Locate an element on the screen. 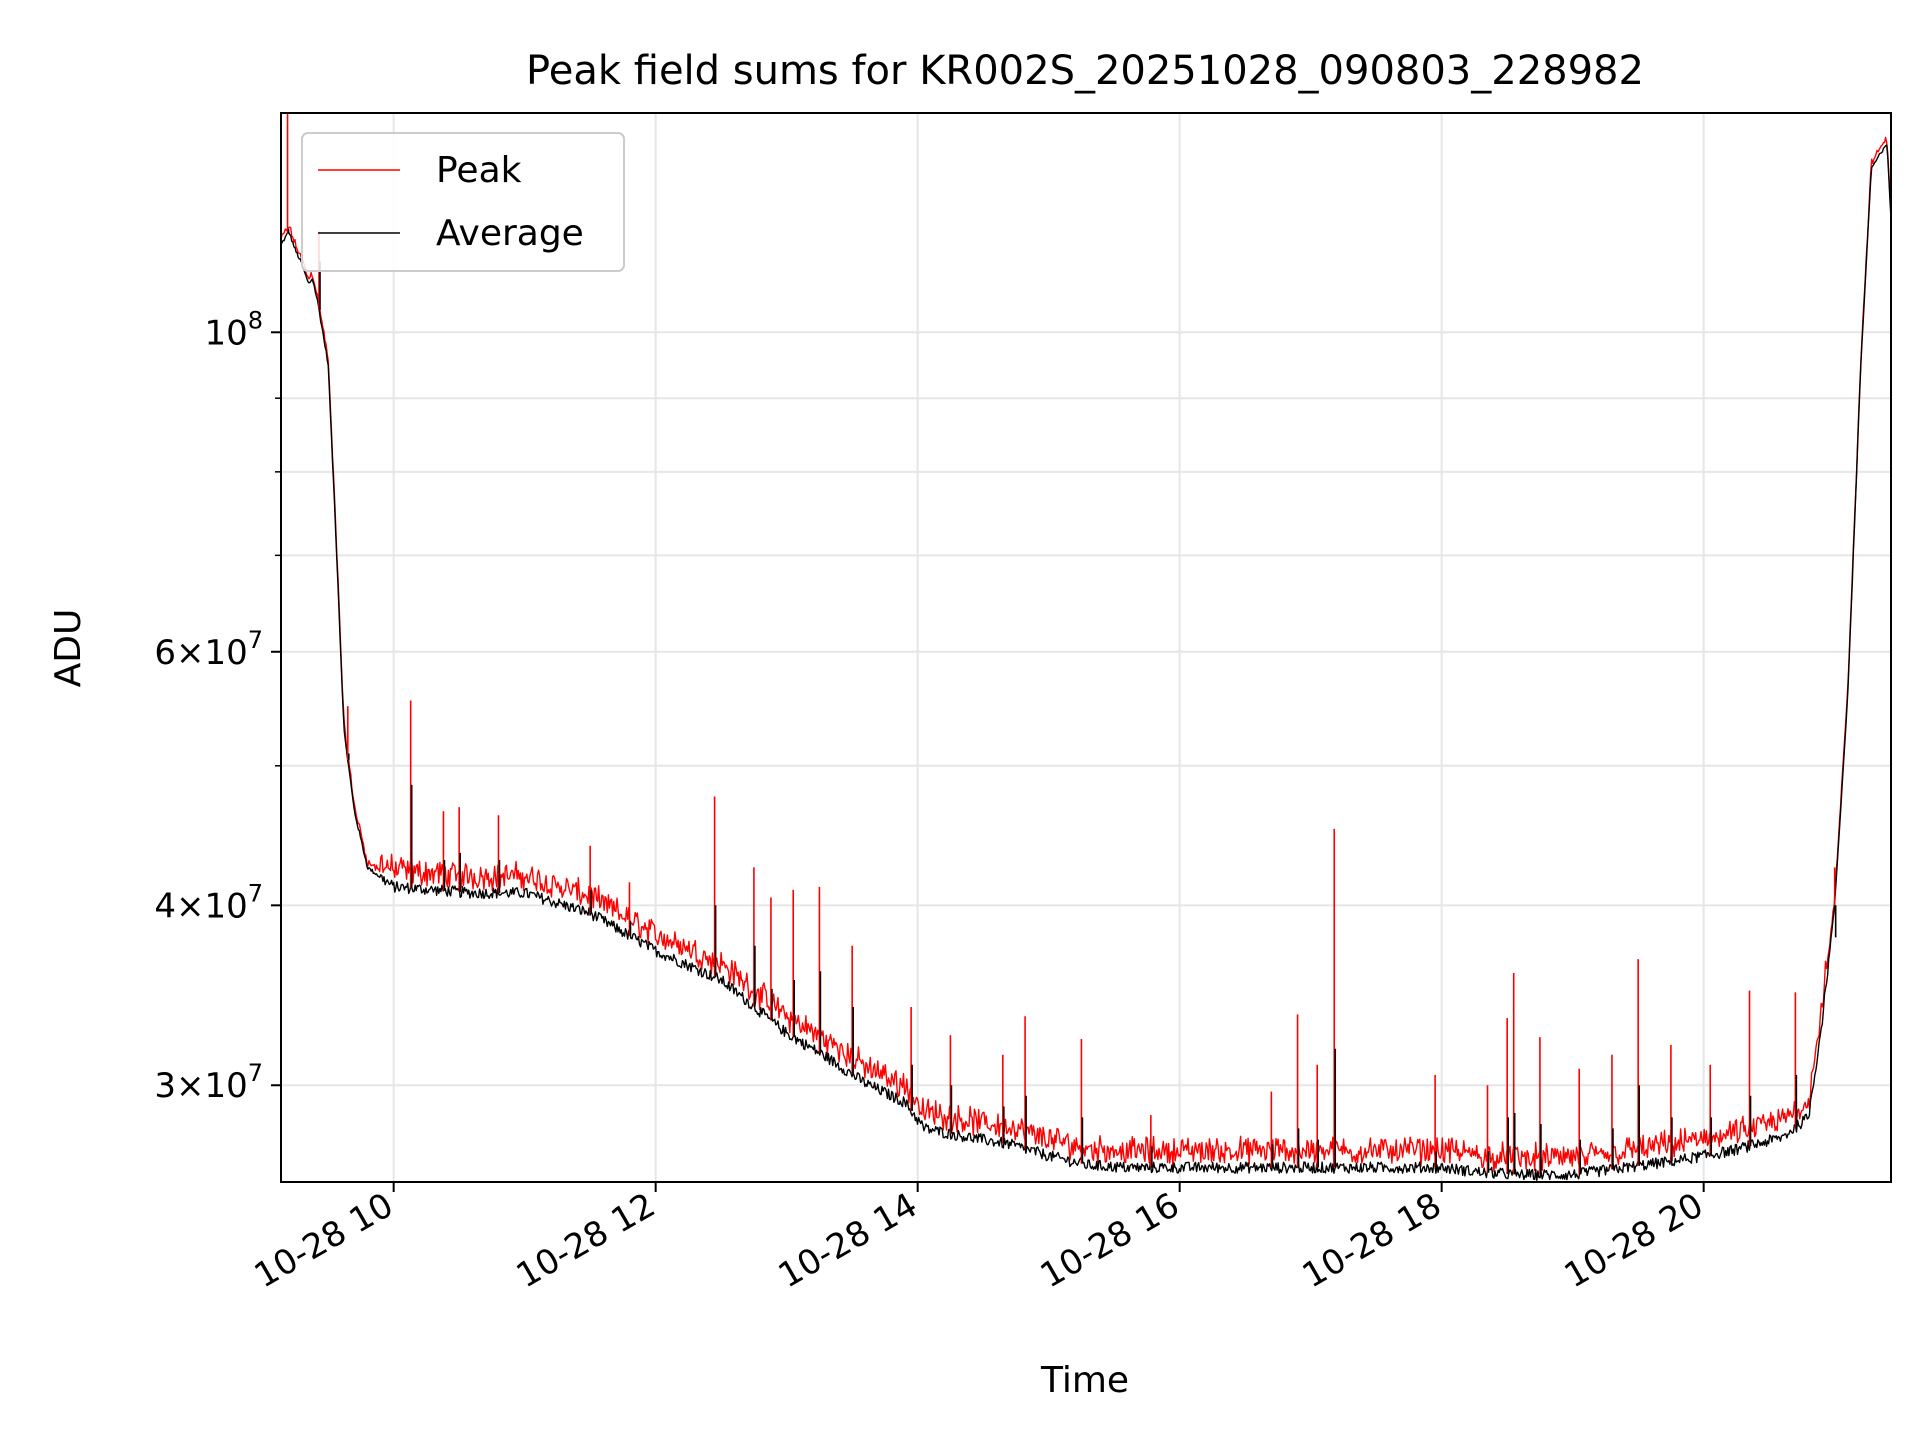 This screenshot has width=1920, height=1440. legend: Peak Average is located at coordinates (463, 202).